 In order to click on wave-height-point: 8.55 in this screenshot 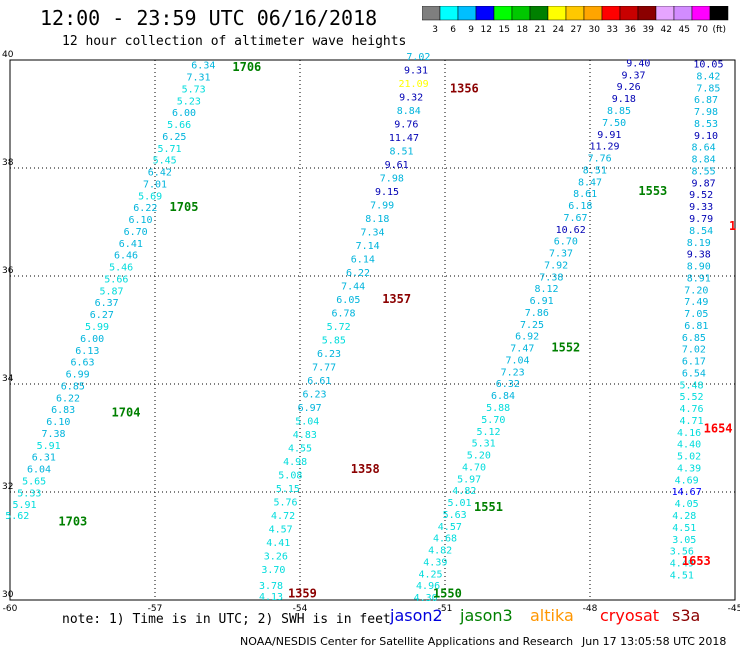, I will do `click(704, 171)`.